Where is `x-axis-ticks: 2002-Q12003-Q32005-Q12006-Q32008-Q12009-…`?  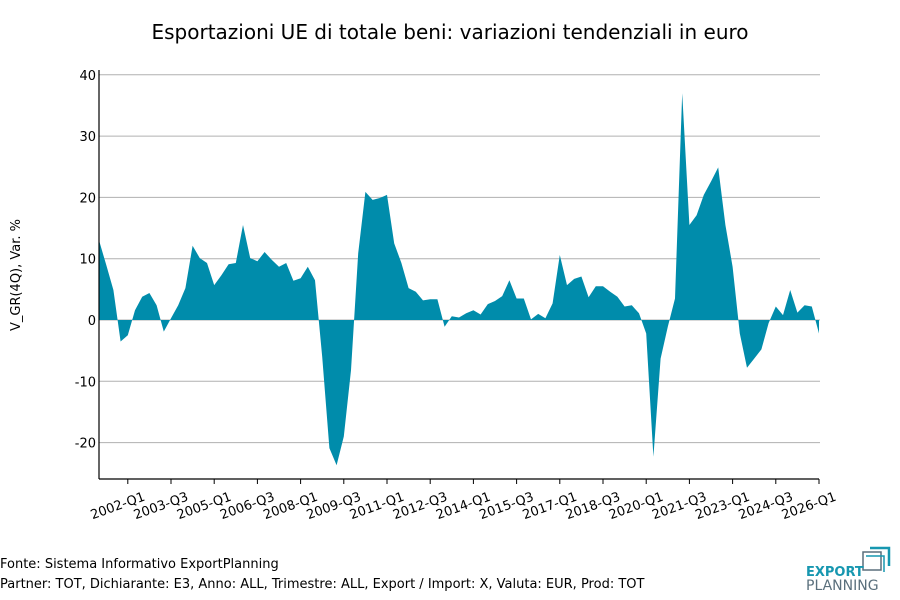
x-axis-ticks: 2002-Q12003-Q32005-Q12006-Q32008-Q12009-… is located at coordinates (463, 501).